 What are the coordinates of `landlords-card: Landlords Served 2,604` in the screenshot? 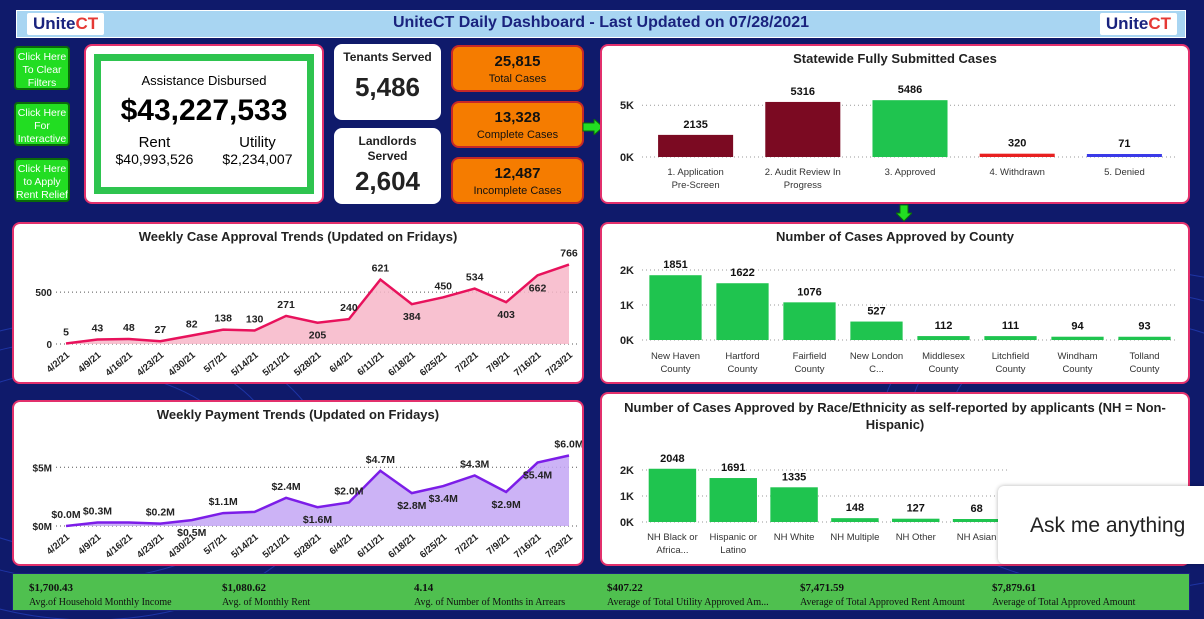 It's located at (387, 166).